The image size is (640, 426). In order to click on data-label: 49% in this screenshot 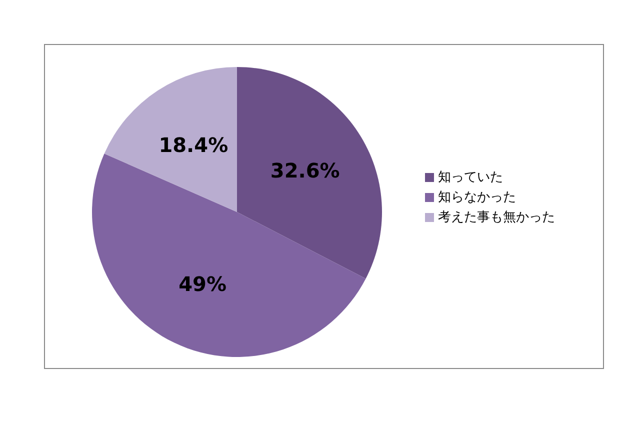, I will do `click(202, 284)`.